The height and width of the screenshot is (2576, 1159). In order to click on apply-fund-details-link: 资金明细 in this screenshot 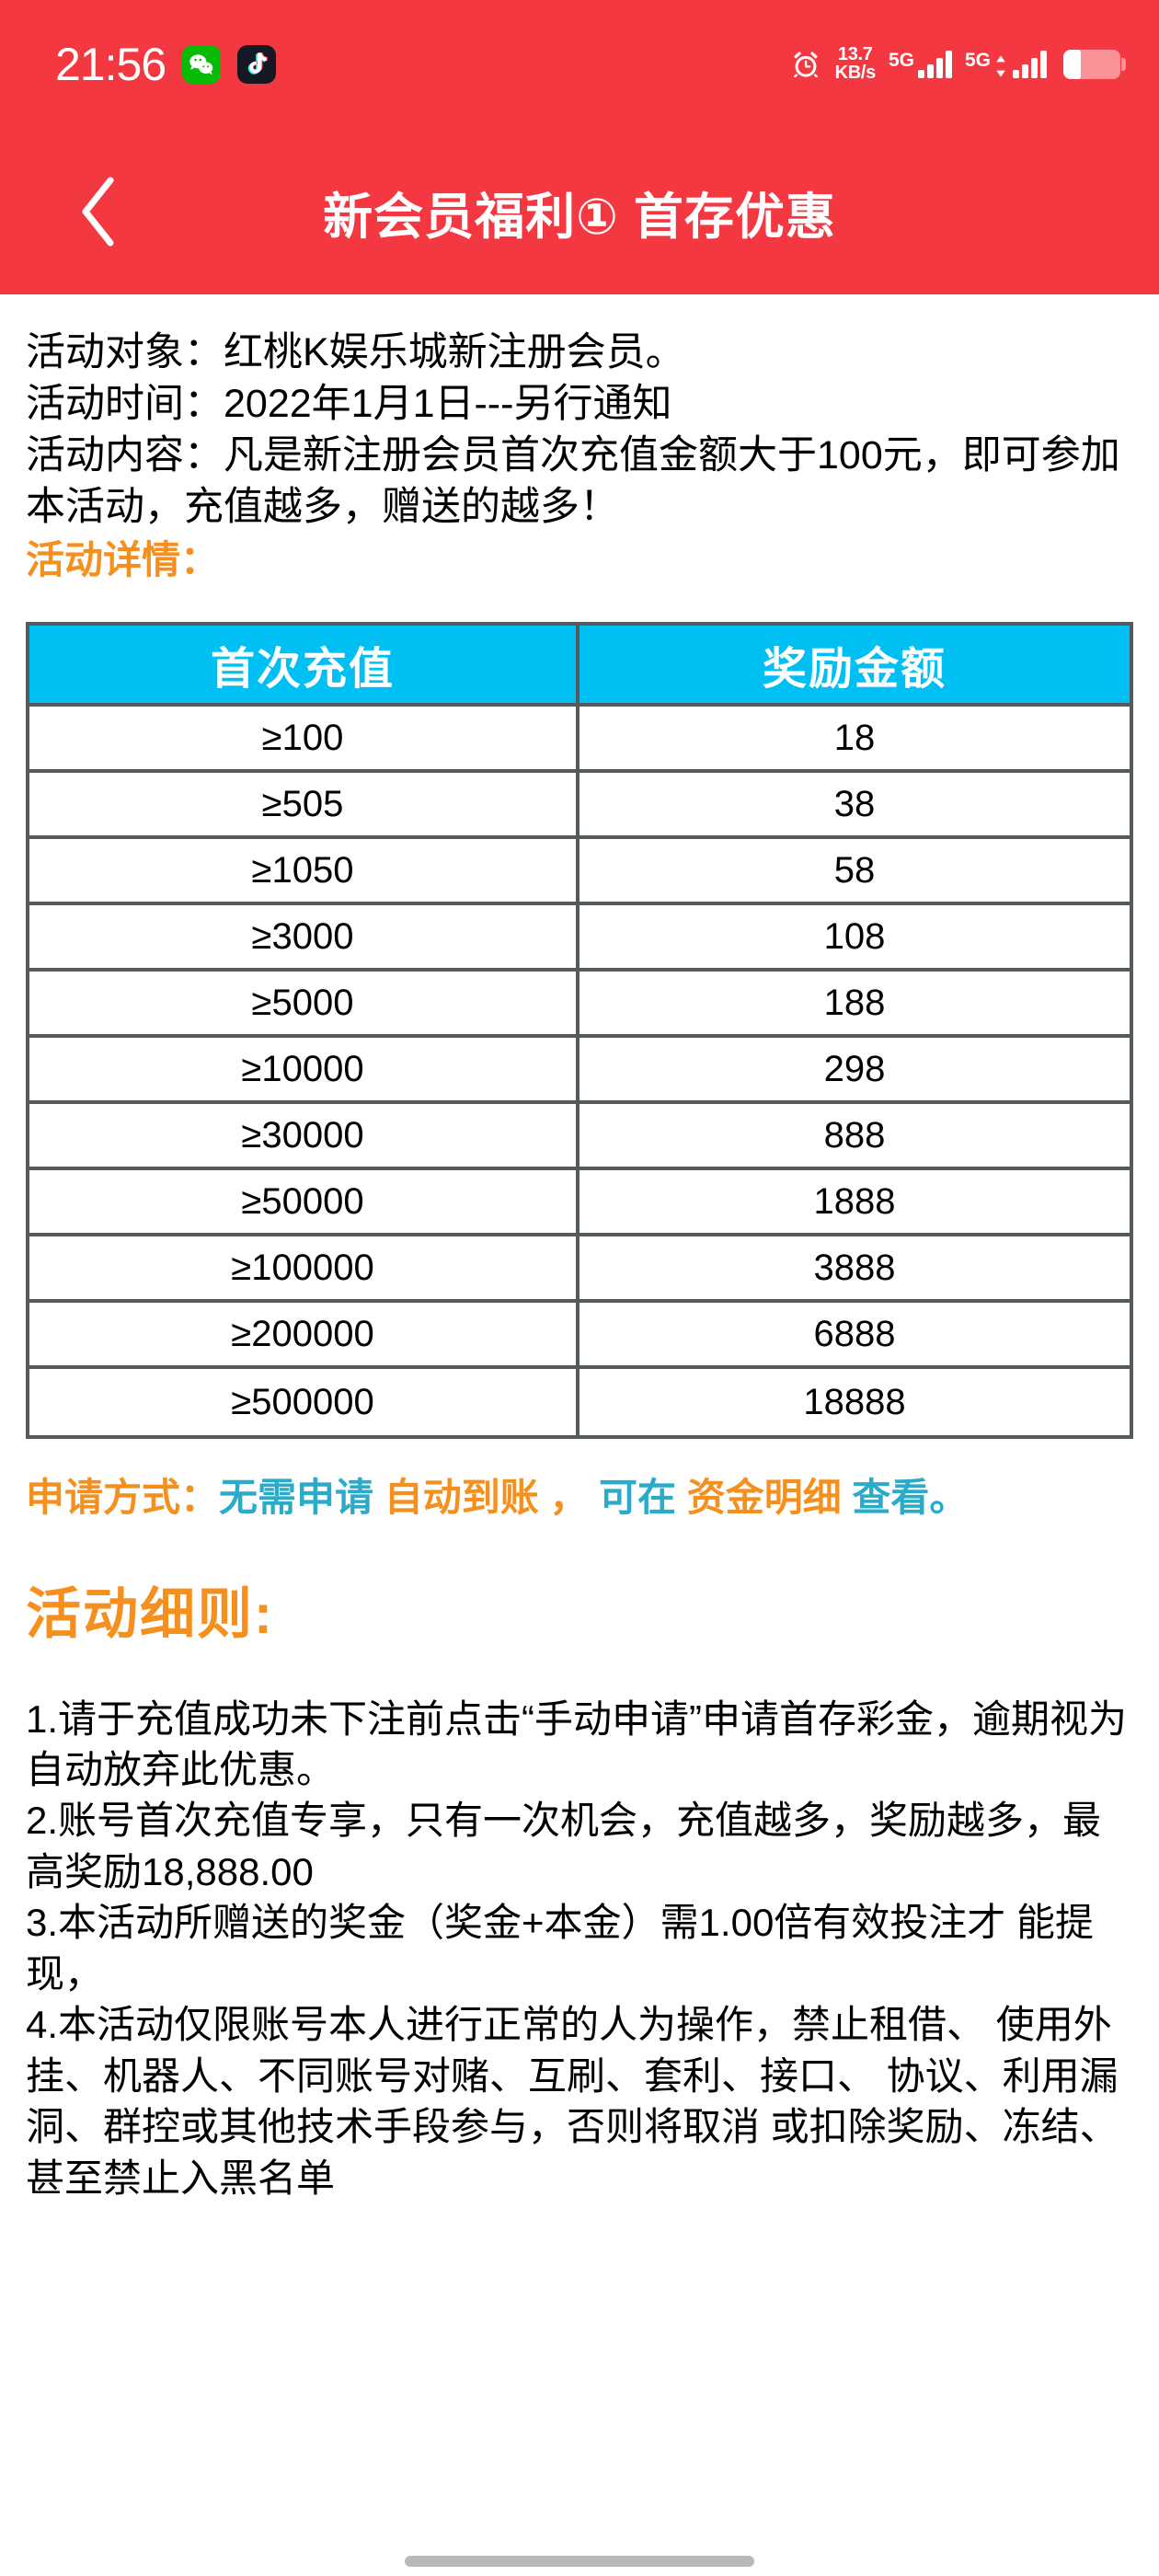, I will do `click(764, 1498)`.